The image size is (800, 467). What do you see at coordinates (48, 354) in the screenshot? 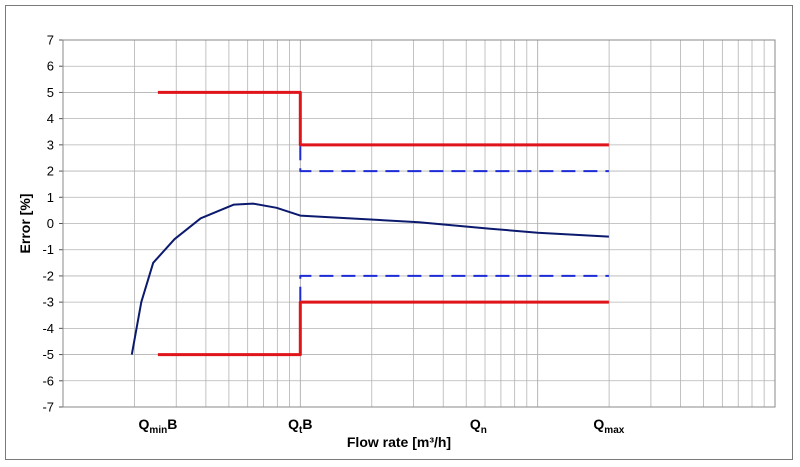
I see `y-tick-label: -5` at bounding box center [48, 354].